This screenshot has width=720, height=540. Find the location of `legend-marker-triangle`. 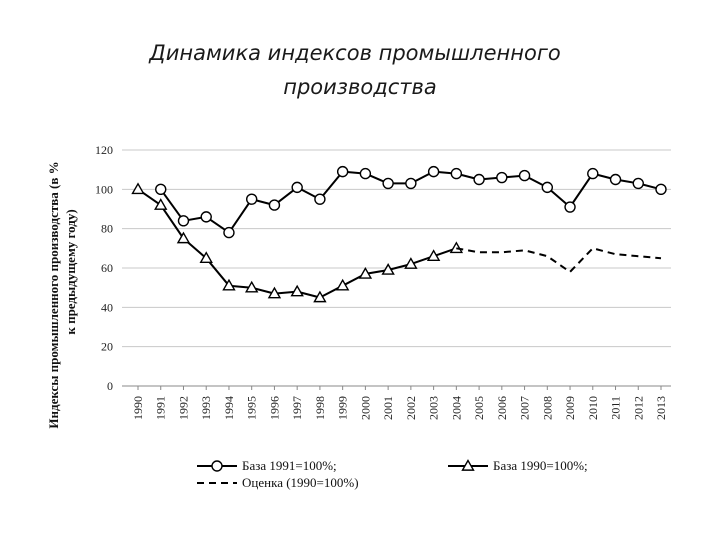

legend-marker-triangle is located at coordinates (468, 465).